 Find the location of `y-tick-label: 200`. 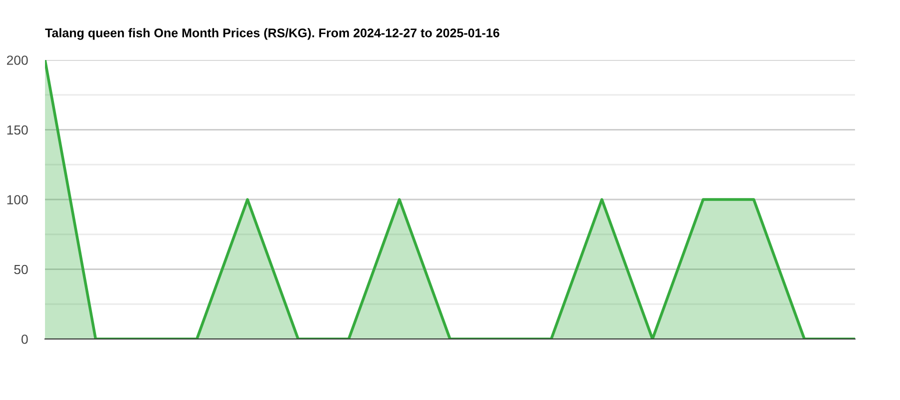

y-tick-label: 200 is located at coordinates (17, 60).